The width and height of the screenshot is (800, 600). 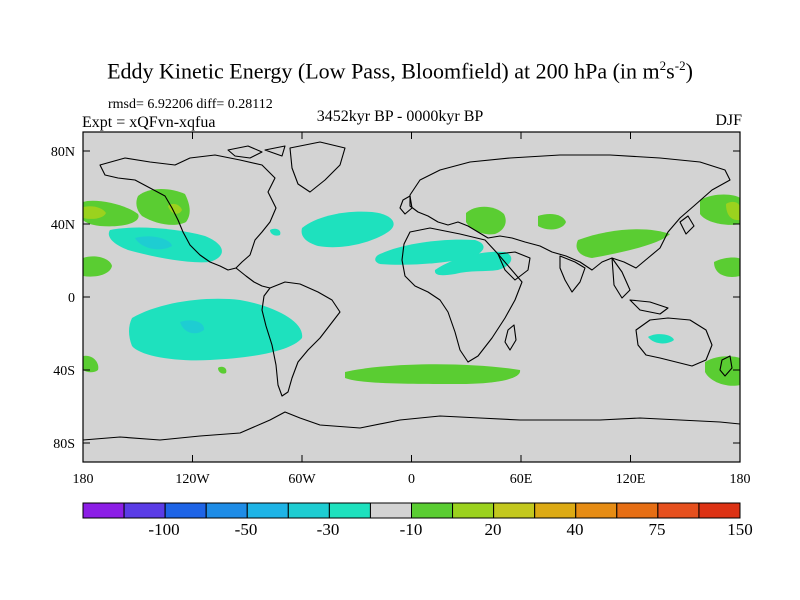 I want to click on anomaly-green-asia, so click(x=552, y=222).